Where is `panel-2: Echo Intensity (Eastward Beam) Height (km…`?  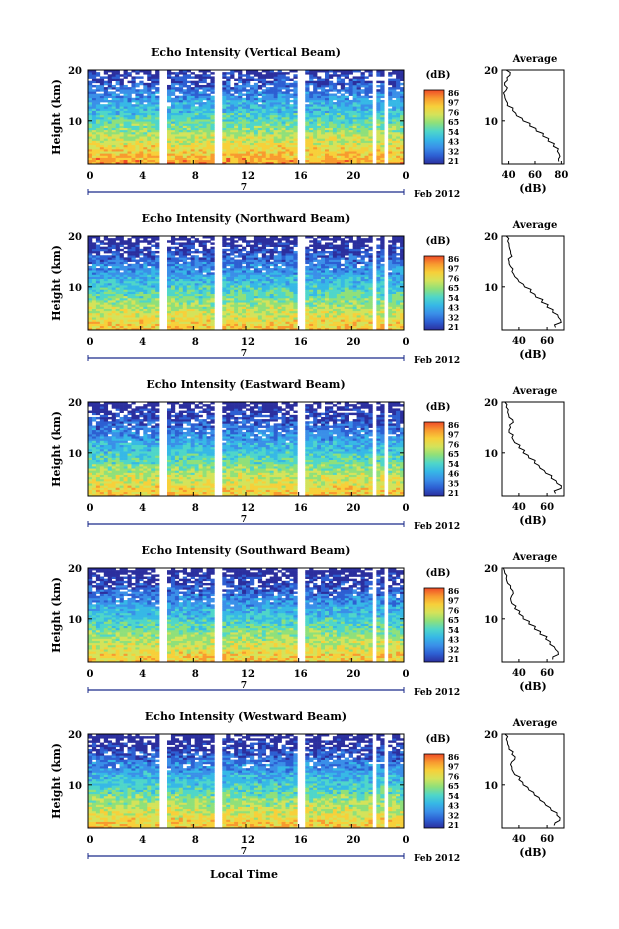 panel-2: Echo Intensity (Eastward Beam) Height (km… is located at coordinates (307, 455).